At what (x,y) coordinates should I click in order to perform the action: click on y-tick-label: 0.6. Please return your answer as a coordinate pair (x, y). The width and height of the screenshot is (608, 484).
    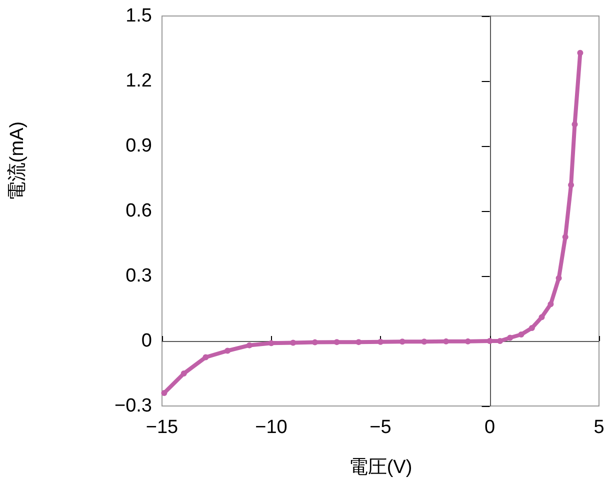
    Looking at the image, I should click on (139, 211).